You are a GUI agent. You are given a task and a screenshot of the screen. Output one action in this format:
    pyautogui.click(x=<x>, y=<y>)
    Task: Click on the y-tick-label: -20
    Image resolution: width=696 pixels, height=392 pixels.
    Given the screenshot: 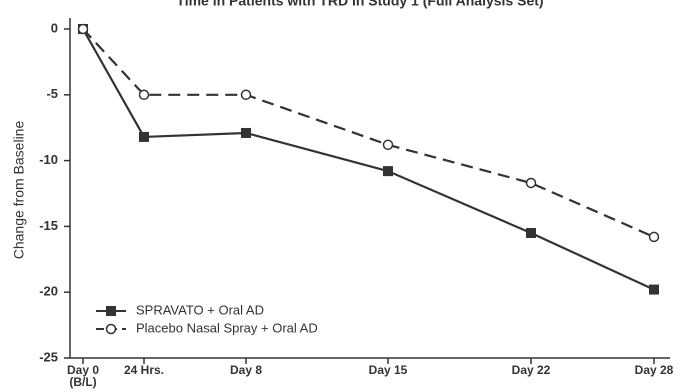 What is the action you would take?
    pyautogui.click(x=48, y=291)
    